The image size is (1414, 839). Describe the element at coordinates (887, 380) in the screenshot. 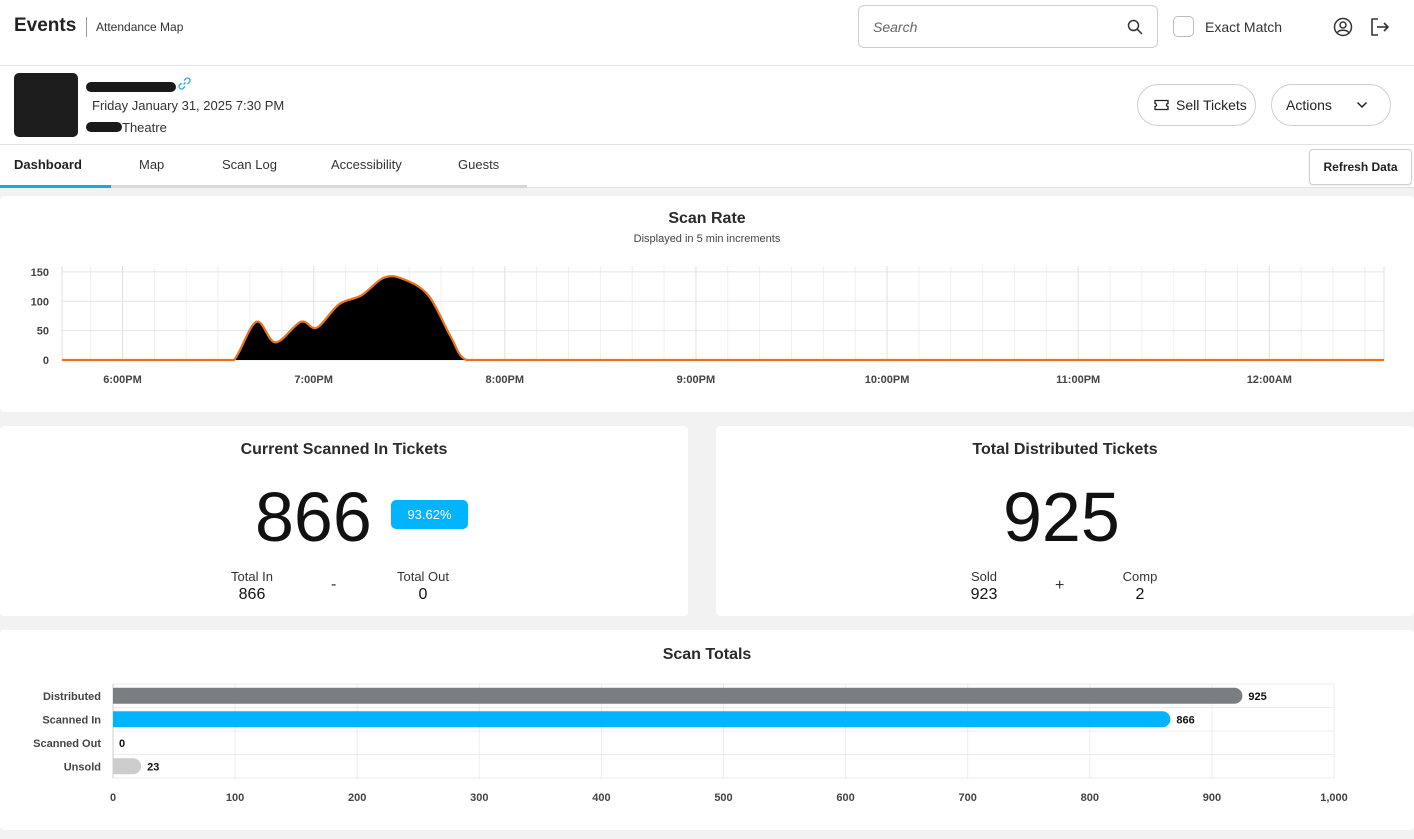

I see `x-tick-label: 10:00PM` at that location.